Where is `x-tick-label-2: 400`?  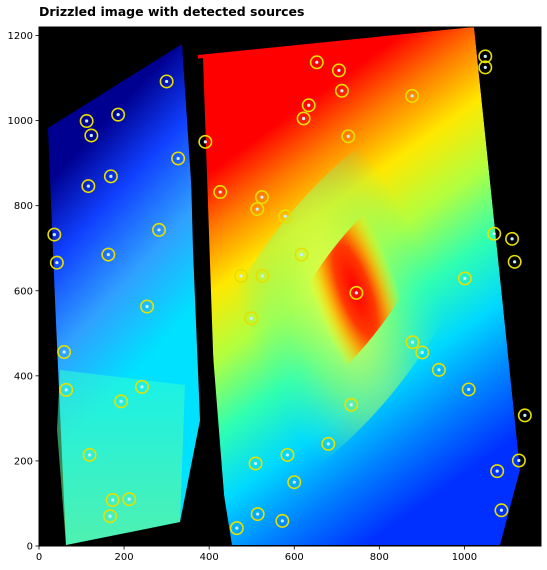
x-tick-label-2: 400 is located at coordinates (209, 557).